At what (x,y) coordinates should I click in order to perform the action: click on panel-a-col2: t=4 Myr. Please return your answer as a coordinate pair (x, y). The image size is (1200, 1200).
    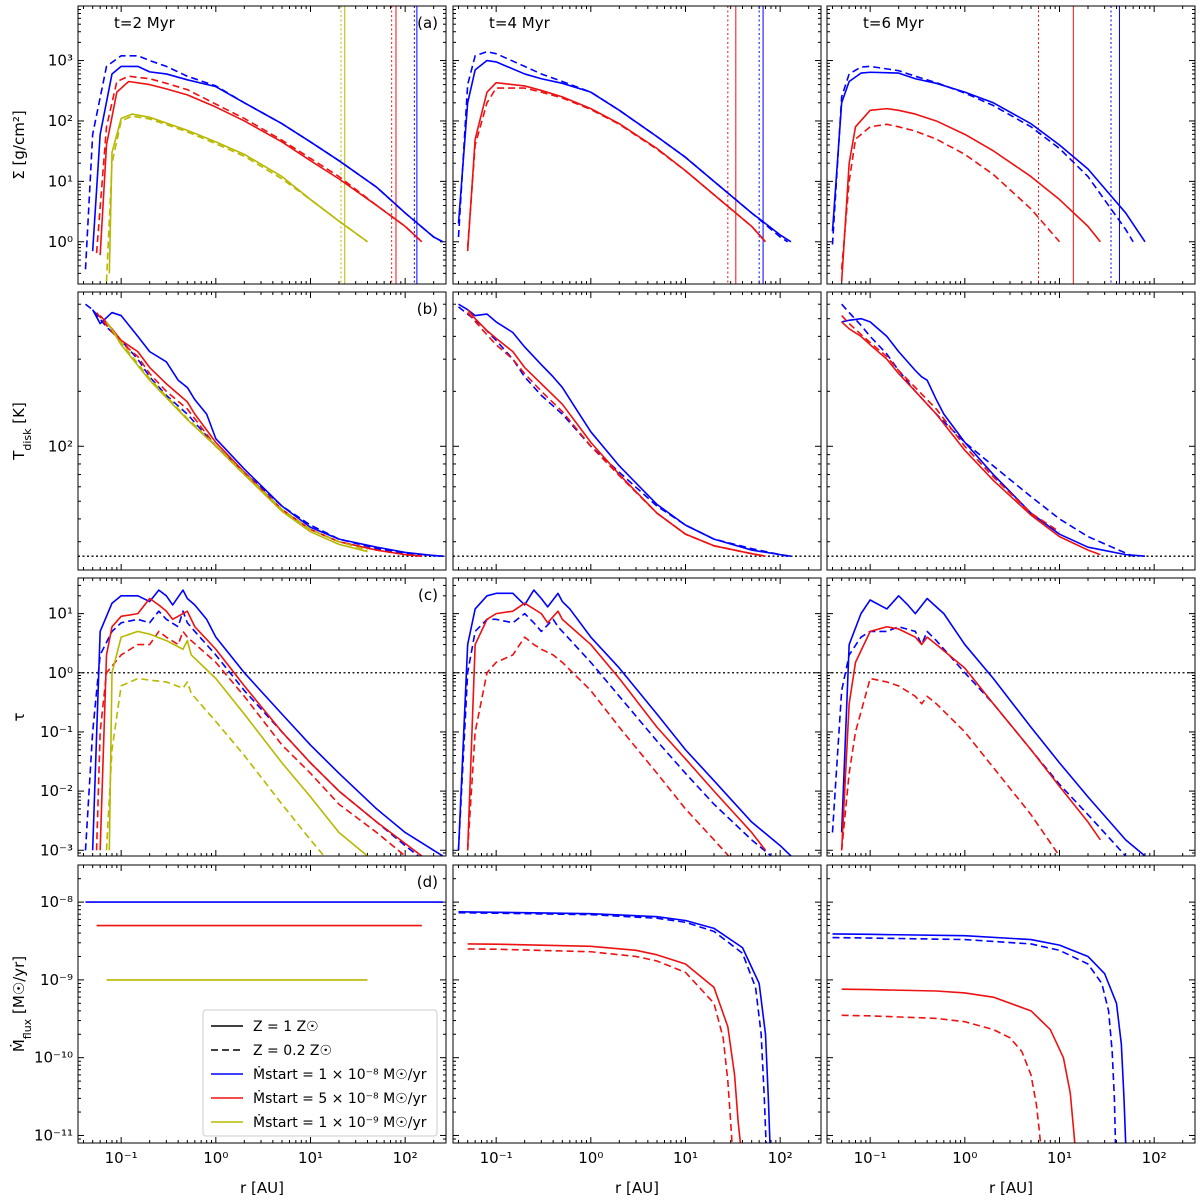
    Looking at the image, I should click on (637, 145).